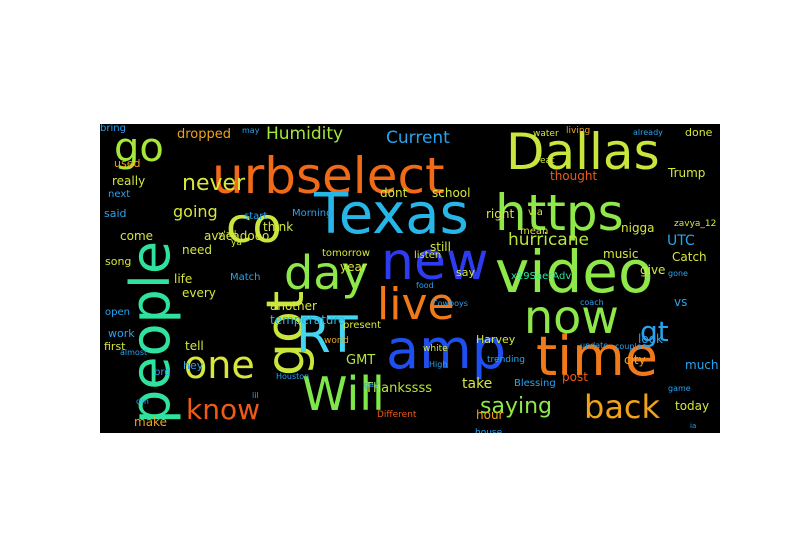  Describe the element at coordinates (254, 226) in the screenshot. I see `word-co: co` at that location.